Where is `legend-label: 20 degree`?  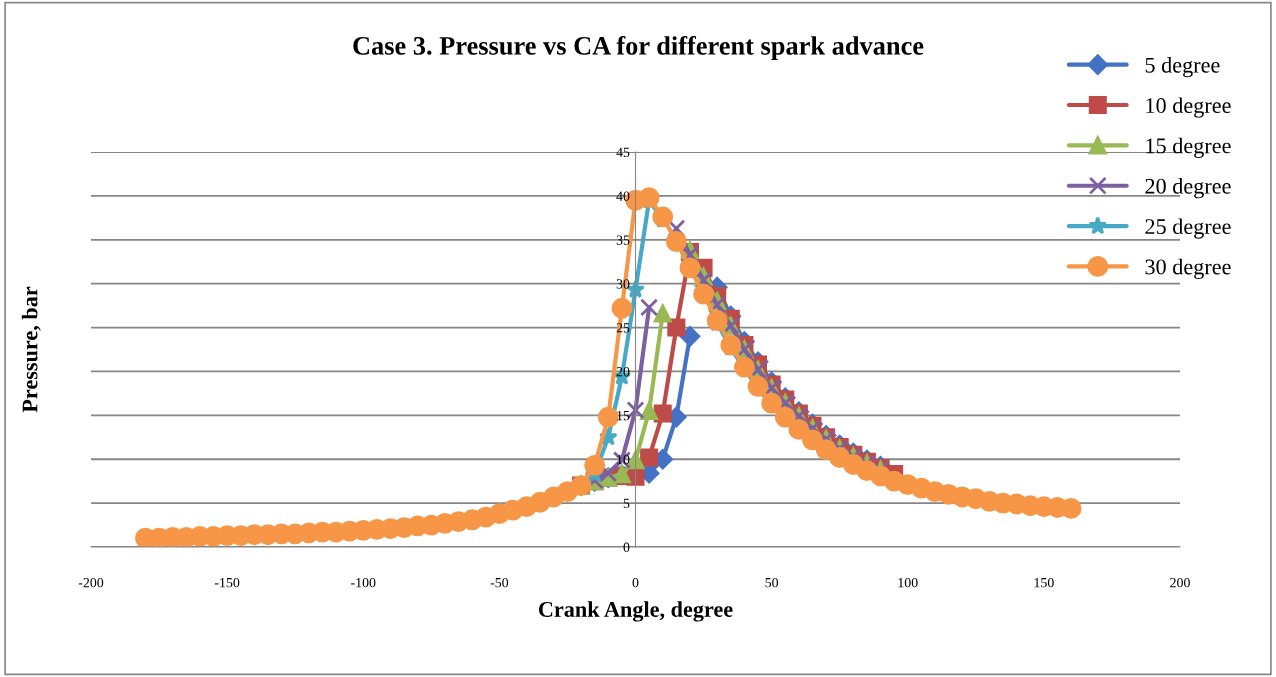 legend-label: 20 degree is located at coordinates (1188, 188).